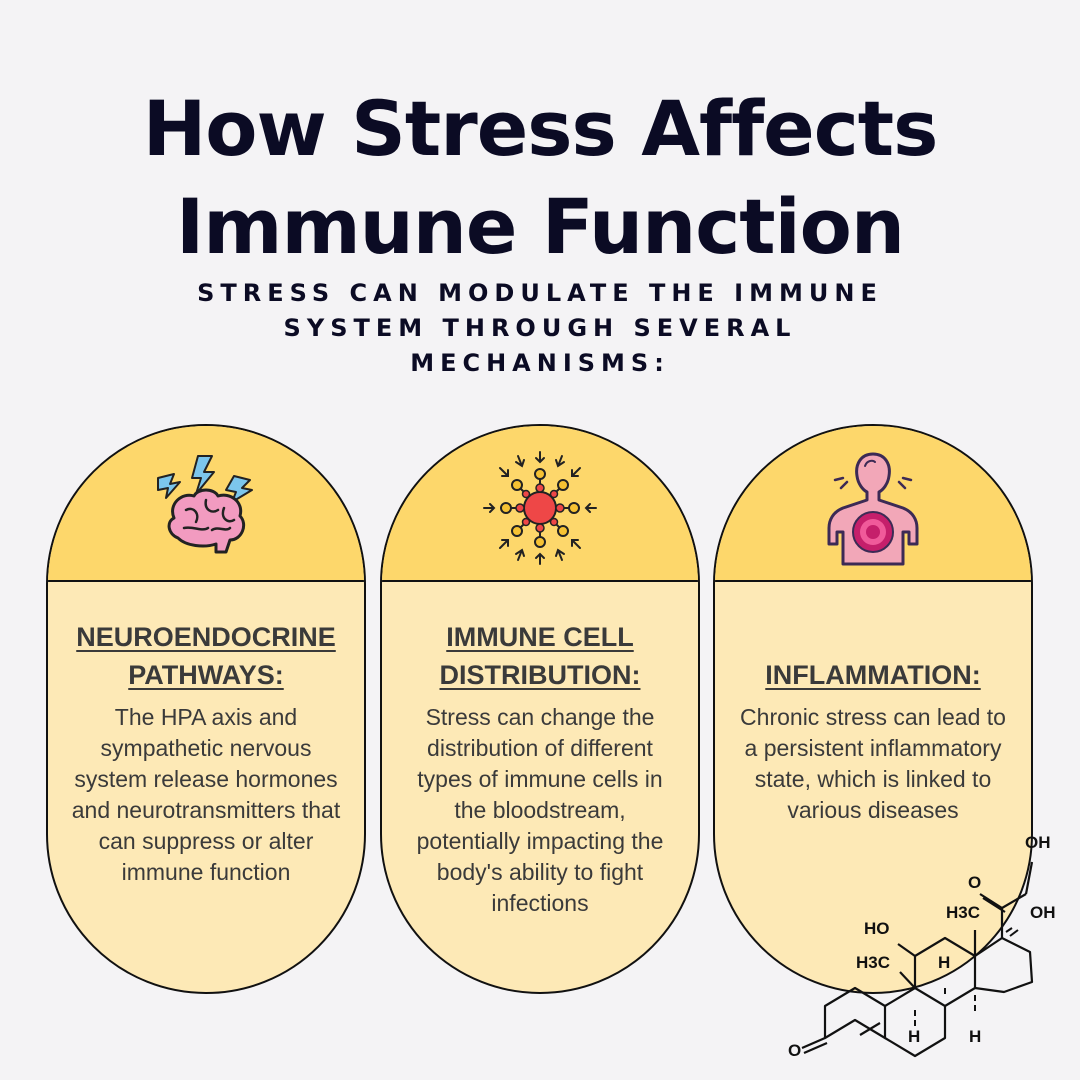  What do you see at coordinates (794, 1050) in the screenshot?
I see `molecule-label-o-bottom: O` at bounding box center [794, 1050].